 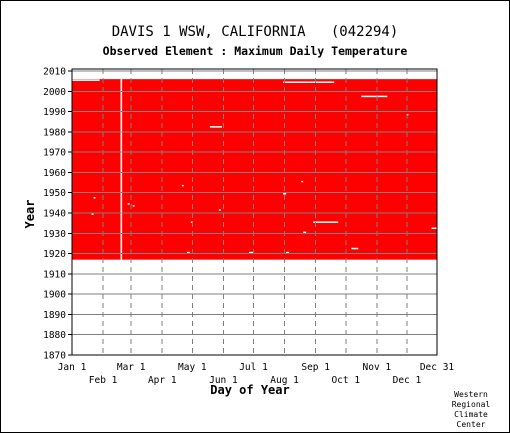 I want to click on x-tick-label: Feb 1, so click(x=103, y=380).